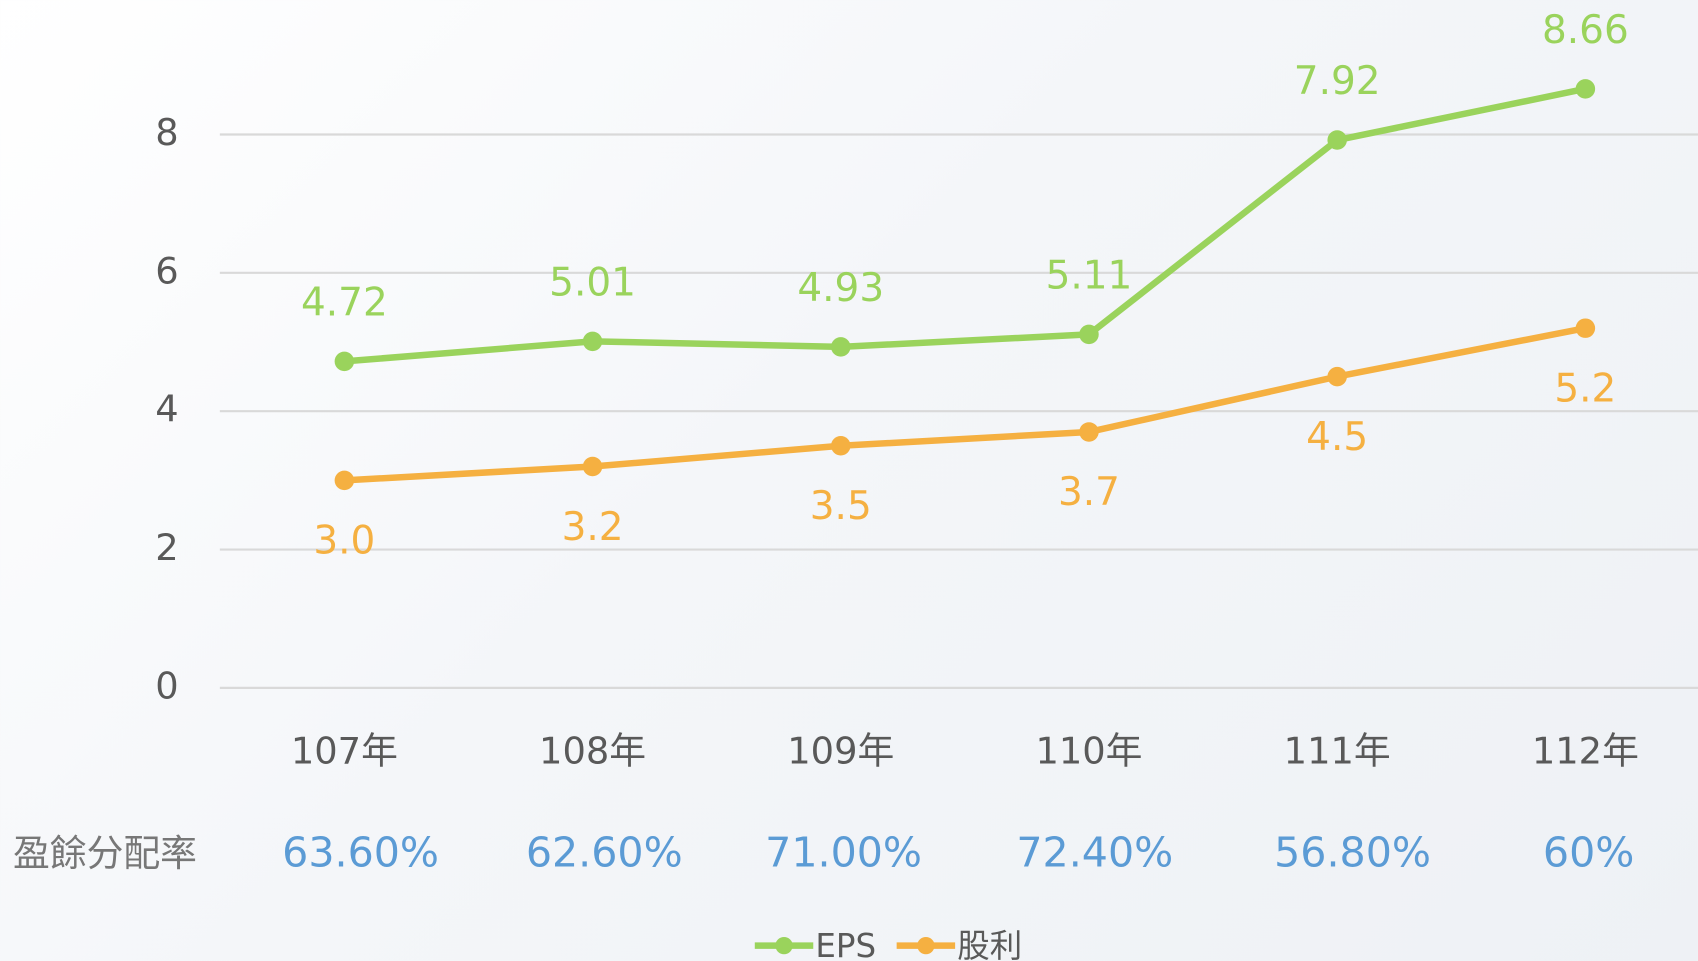 The image size is (1698, 961). What do you see at coordinates (1089, 276) in the screenshot?
I see `data-label: 5.11` at bounding box center [1089, 276].